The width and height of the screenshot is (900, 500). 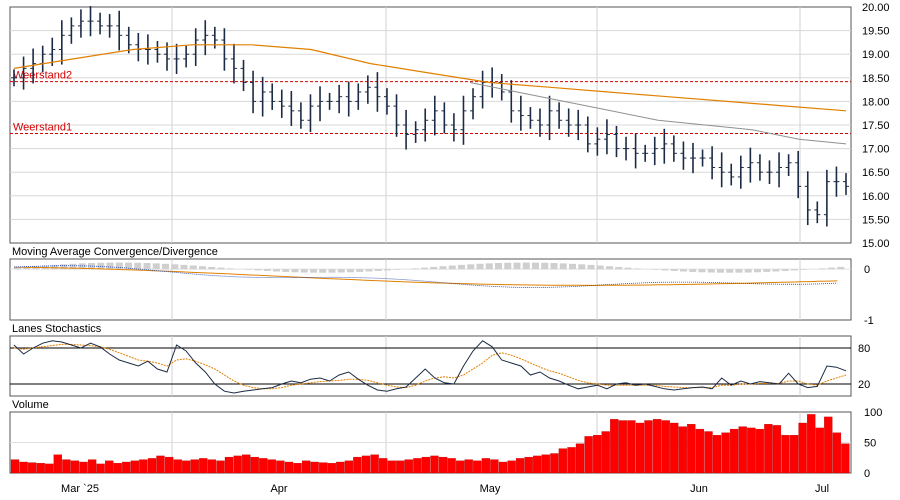 What do you see at coordinates (876, 244) in the screenshot?
I see `price-y-tick-label: 15.00` at bounding box center [876, 244].